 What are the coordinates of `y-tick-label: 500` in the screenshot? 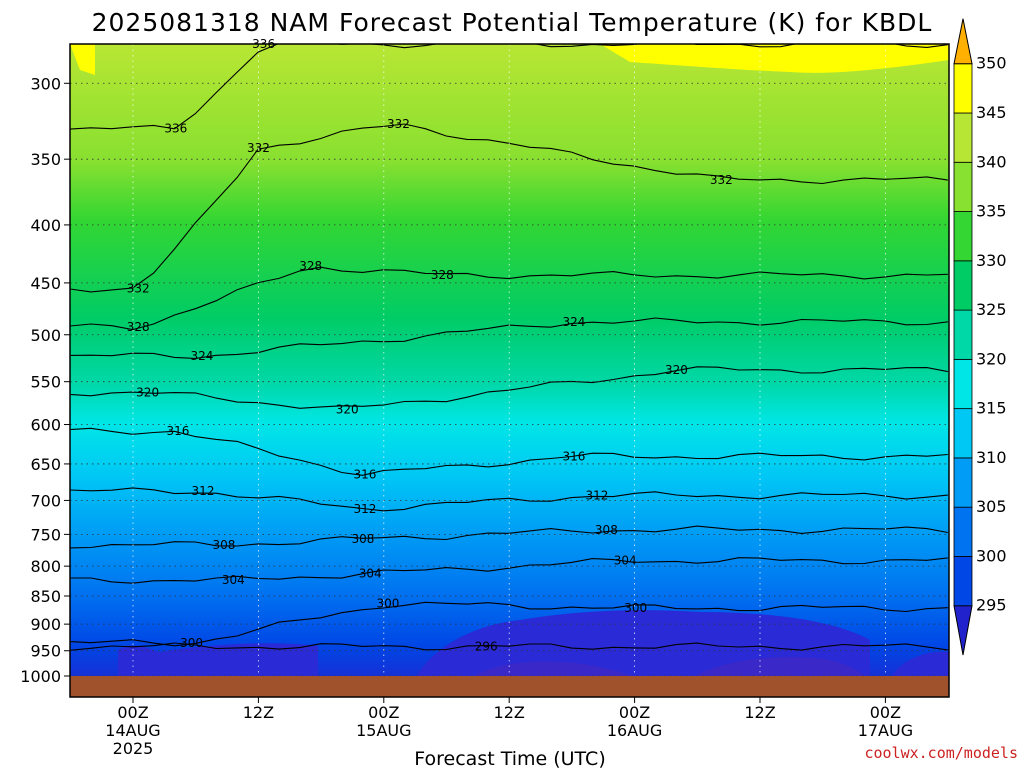 It's located at (45, 335).